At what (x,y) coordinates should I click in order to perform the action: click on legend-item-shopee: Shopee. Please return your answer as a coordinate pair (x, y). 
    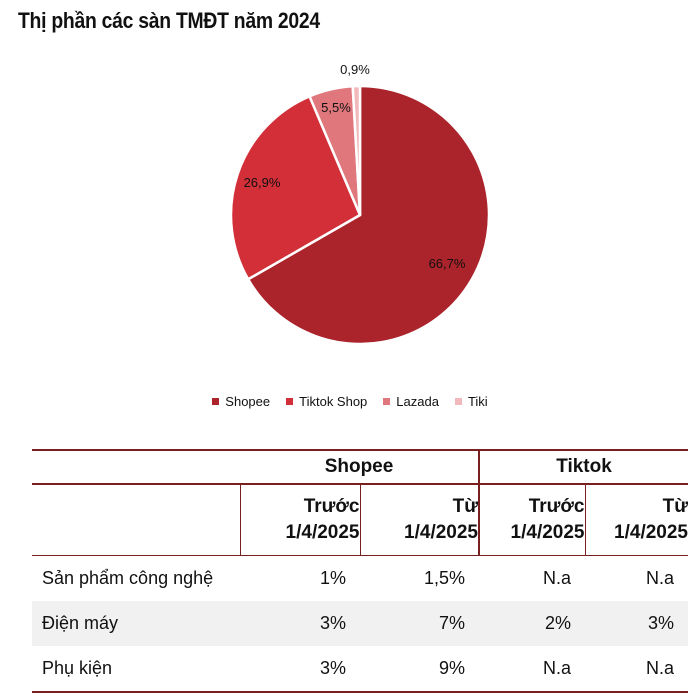
    Looking at the image, I should click on (241, 401).